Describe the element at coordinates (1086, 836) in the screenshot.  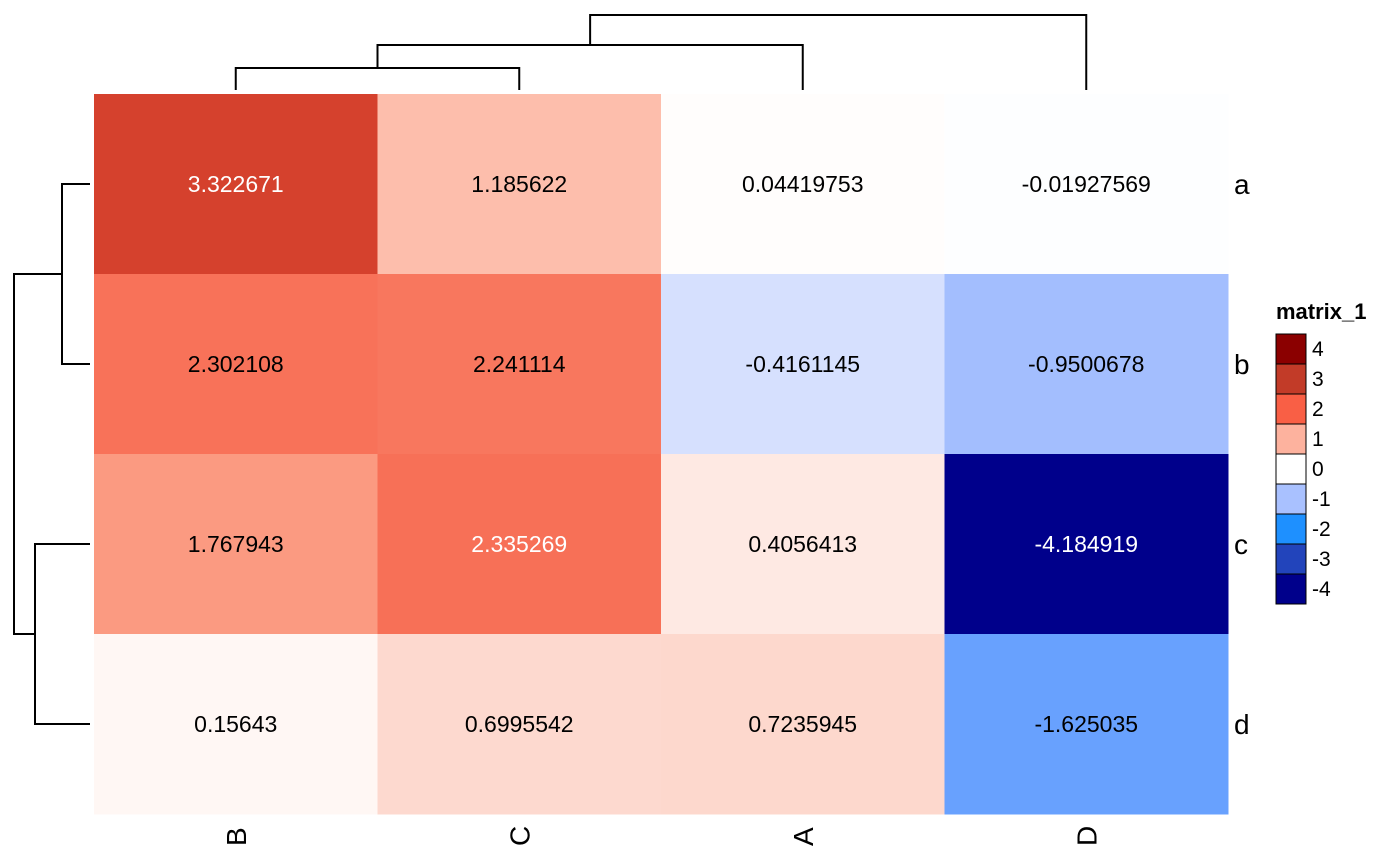
I see `column-label: D` at that location.